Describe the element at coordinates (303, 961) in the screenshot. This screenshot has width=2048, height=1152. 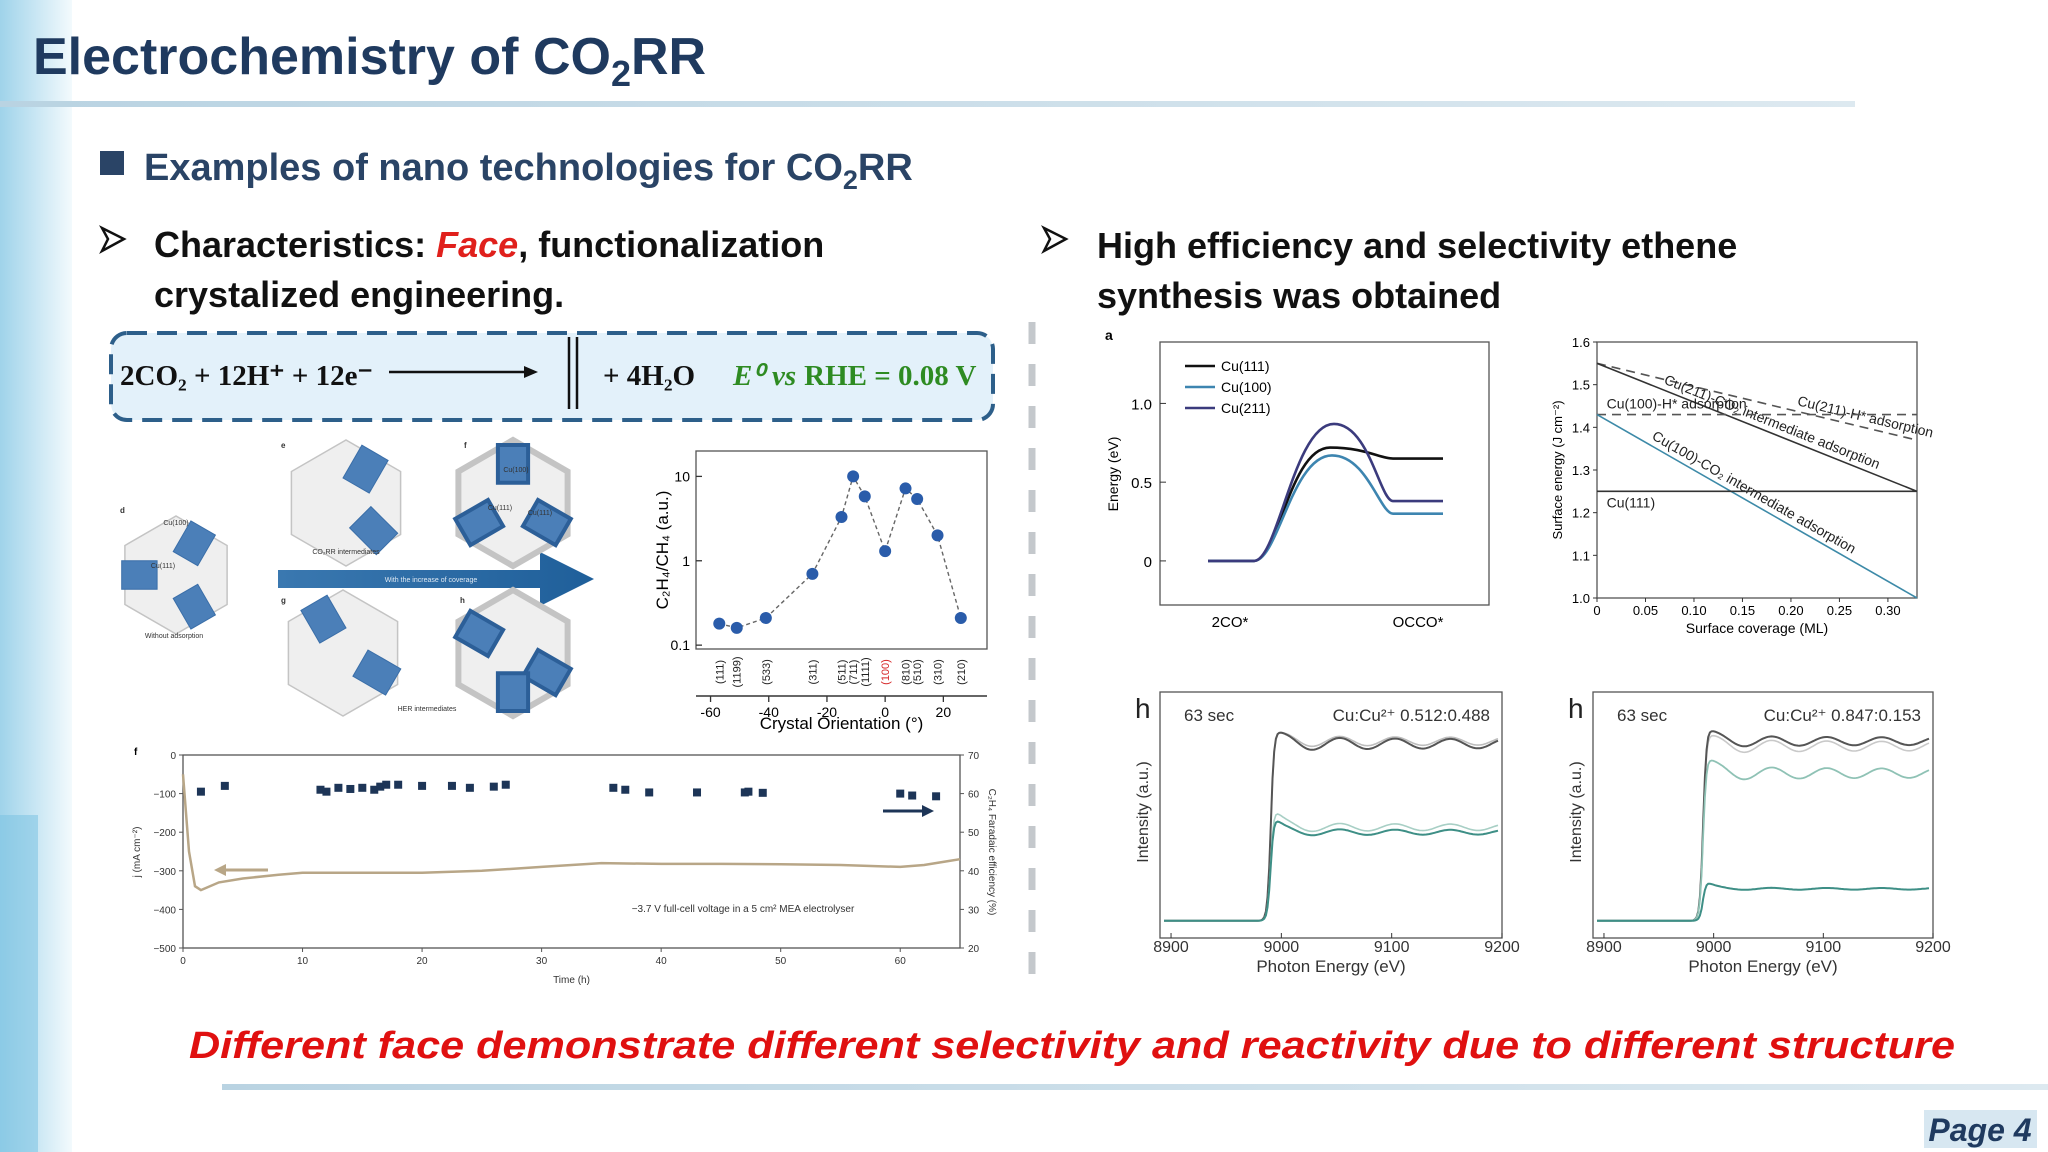
I see `x-tick-label: 10` at that location.